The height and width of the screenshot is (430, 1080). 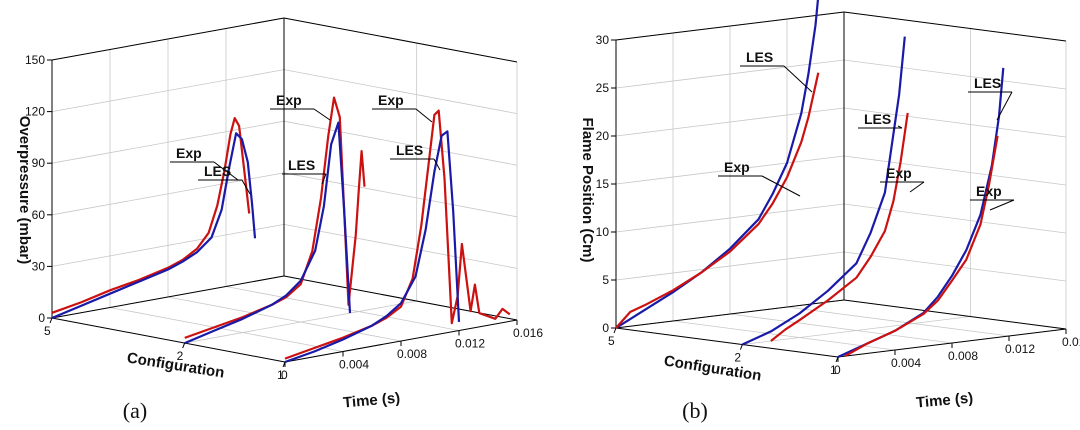 I want to click on z-tick-label: 5, so click(x=611, y=341).